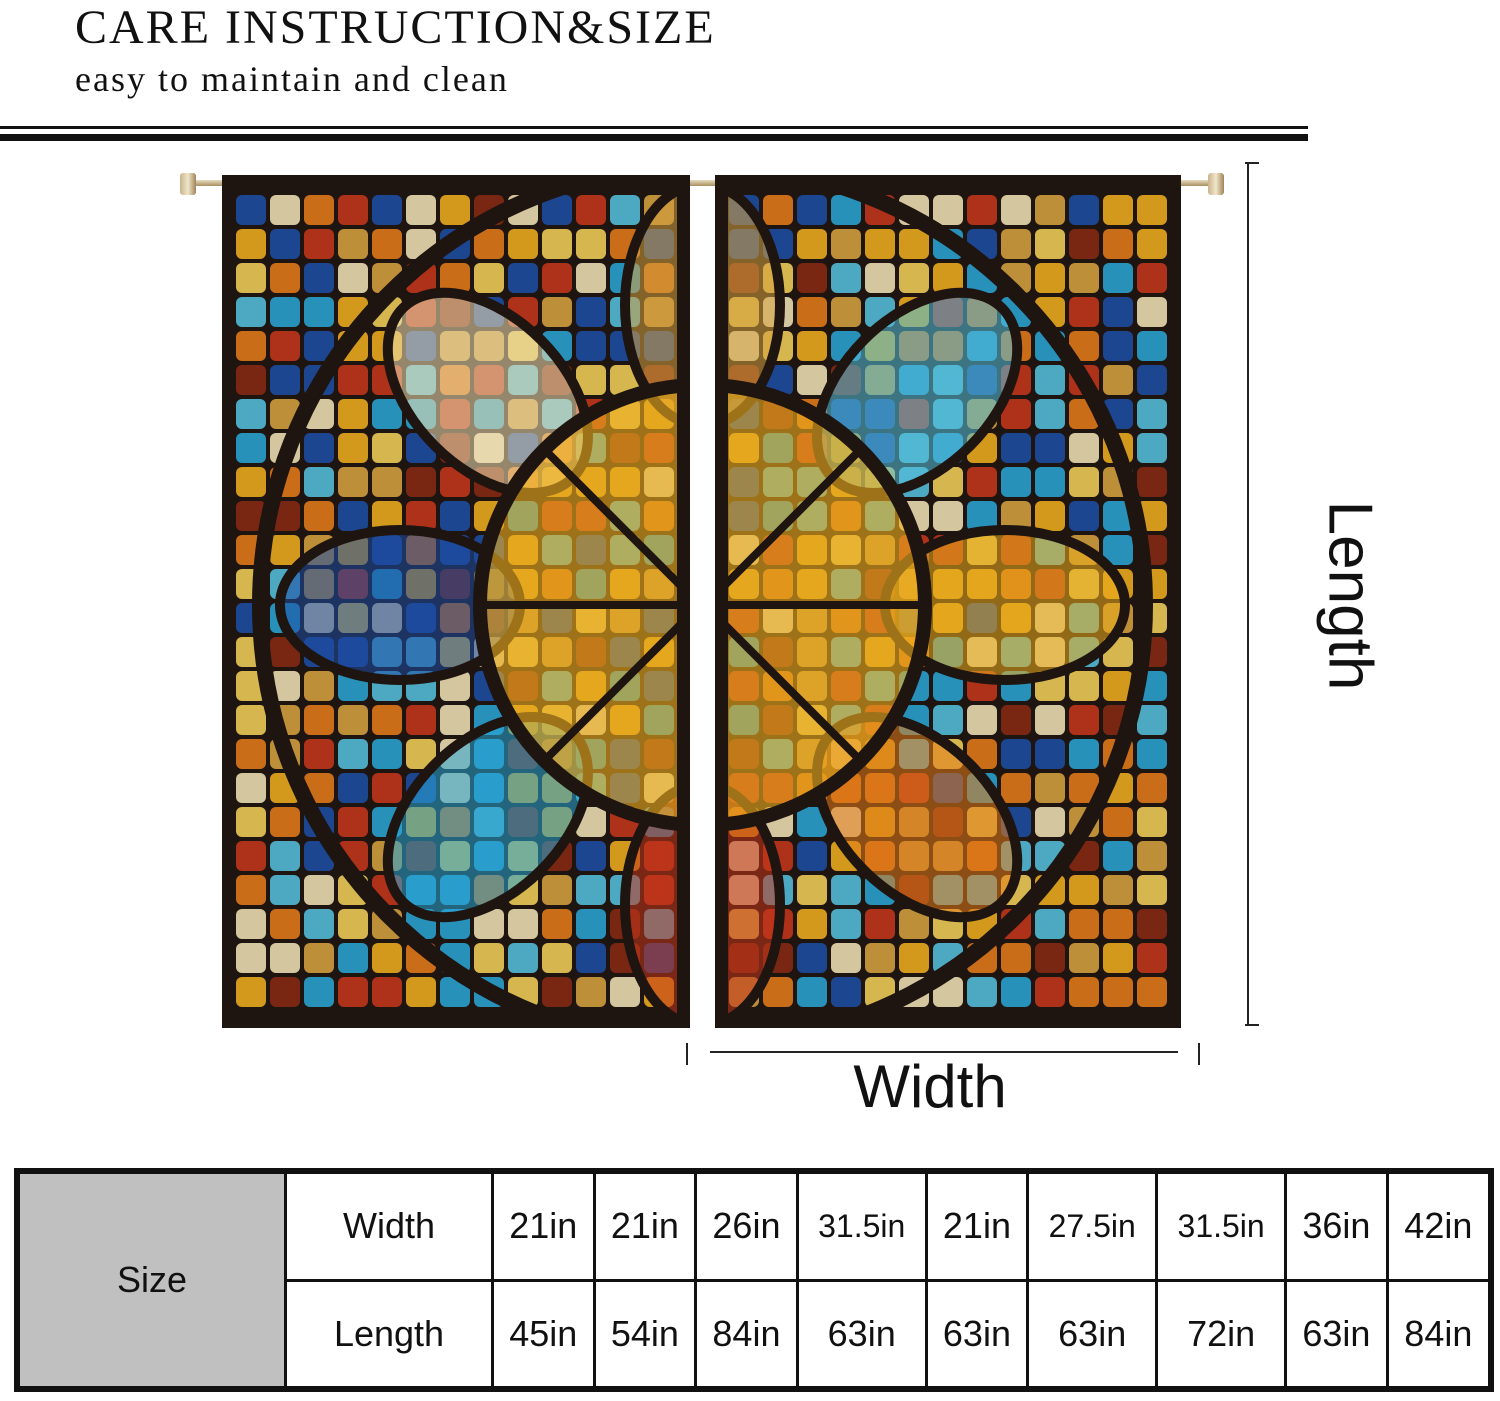  Describe the element at coordinates (861, 1225) in the screenshot. I see `width-value: 31.5in` at that location.